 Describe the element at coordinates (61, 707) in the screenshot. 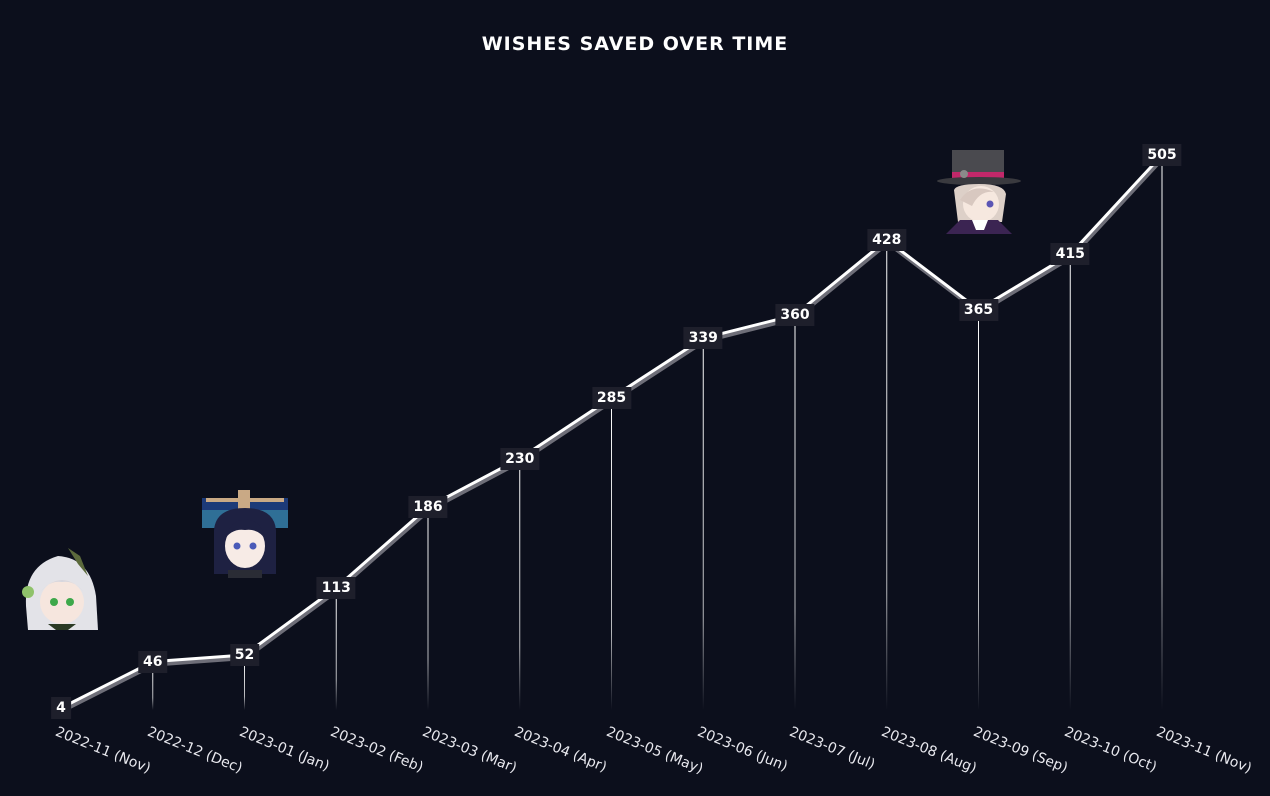

I see `data-label: 4` at that location.